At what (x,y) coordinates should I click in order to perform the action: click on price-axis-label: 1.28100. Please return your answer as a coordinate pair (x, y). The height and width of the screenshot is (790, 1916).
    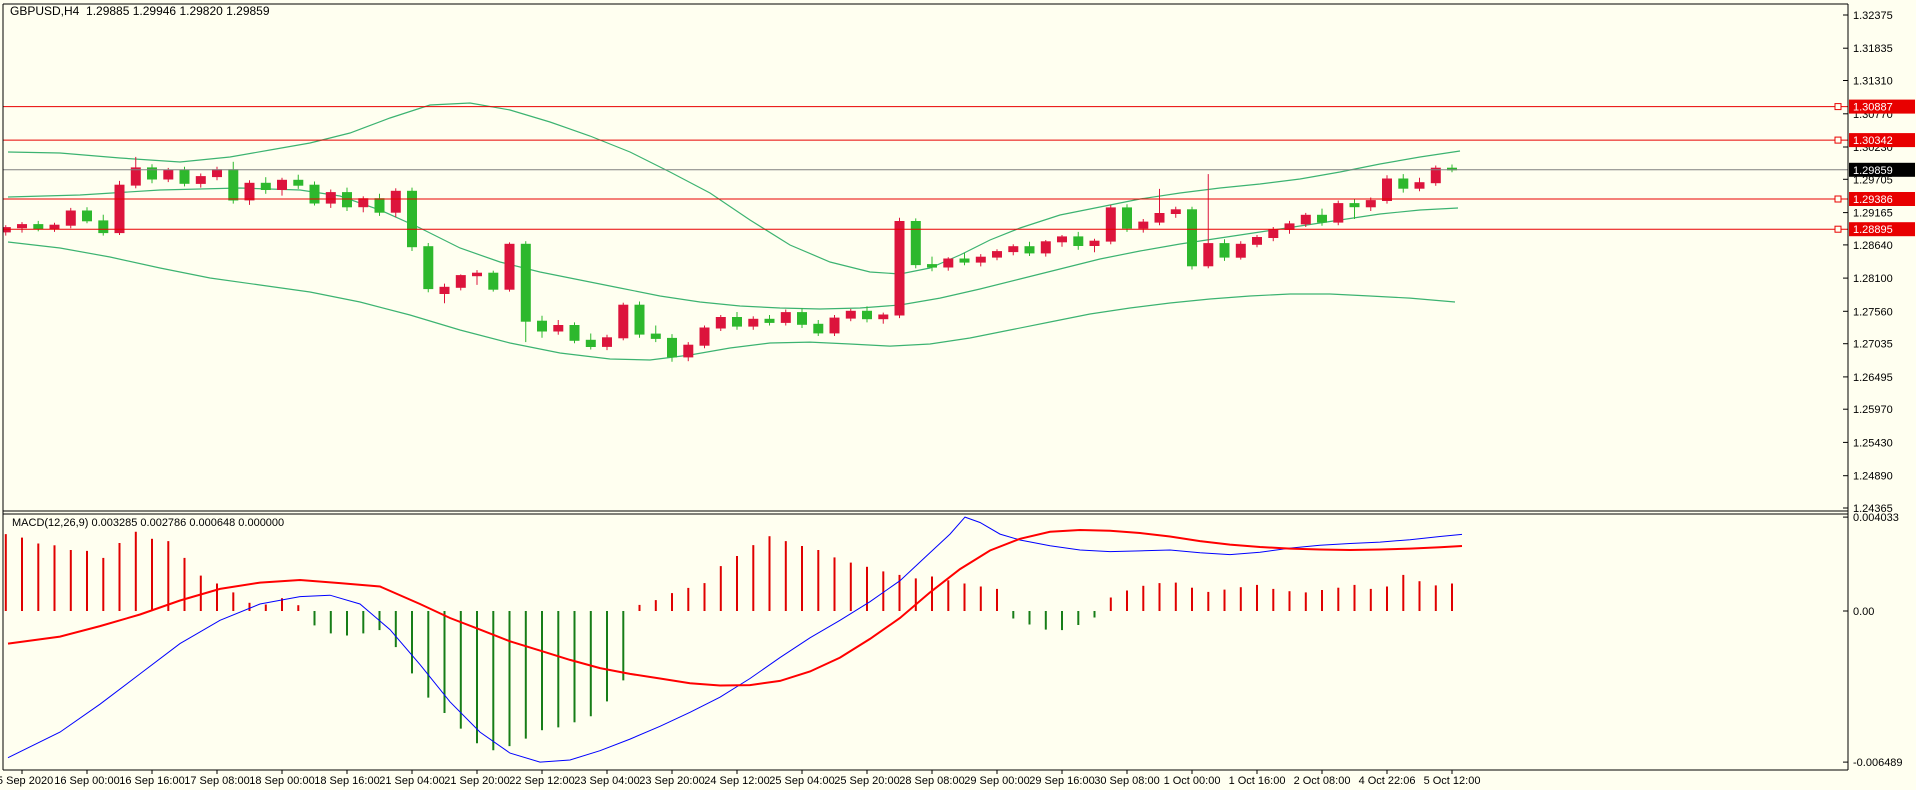
    Looking at the image, I should click on (1873, 279).